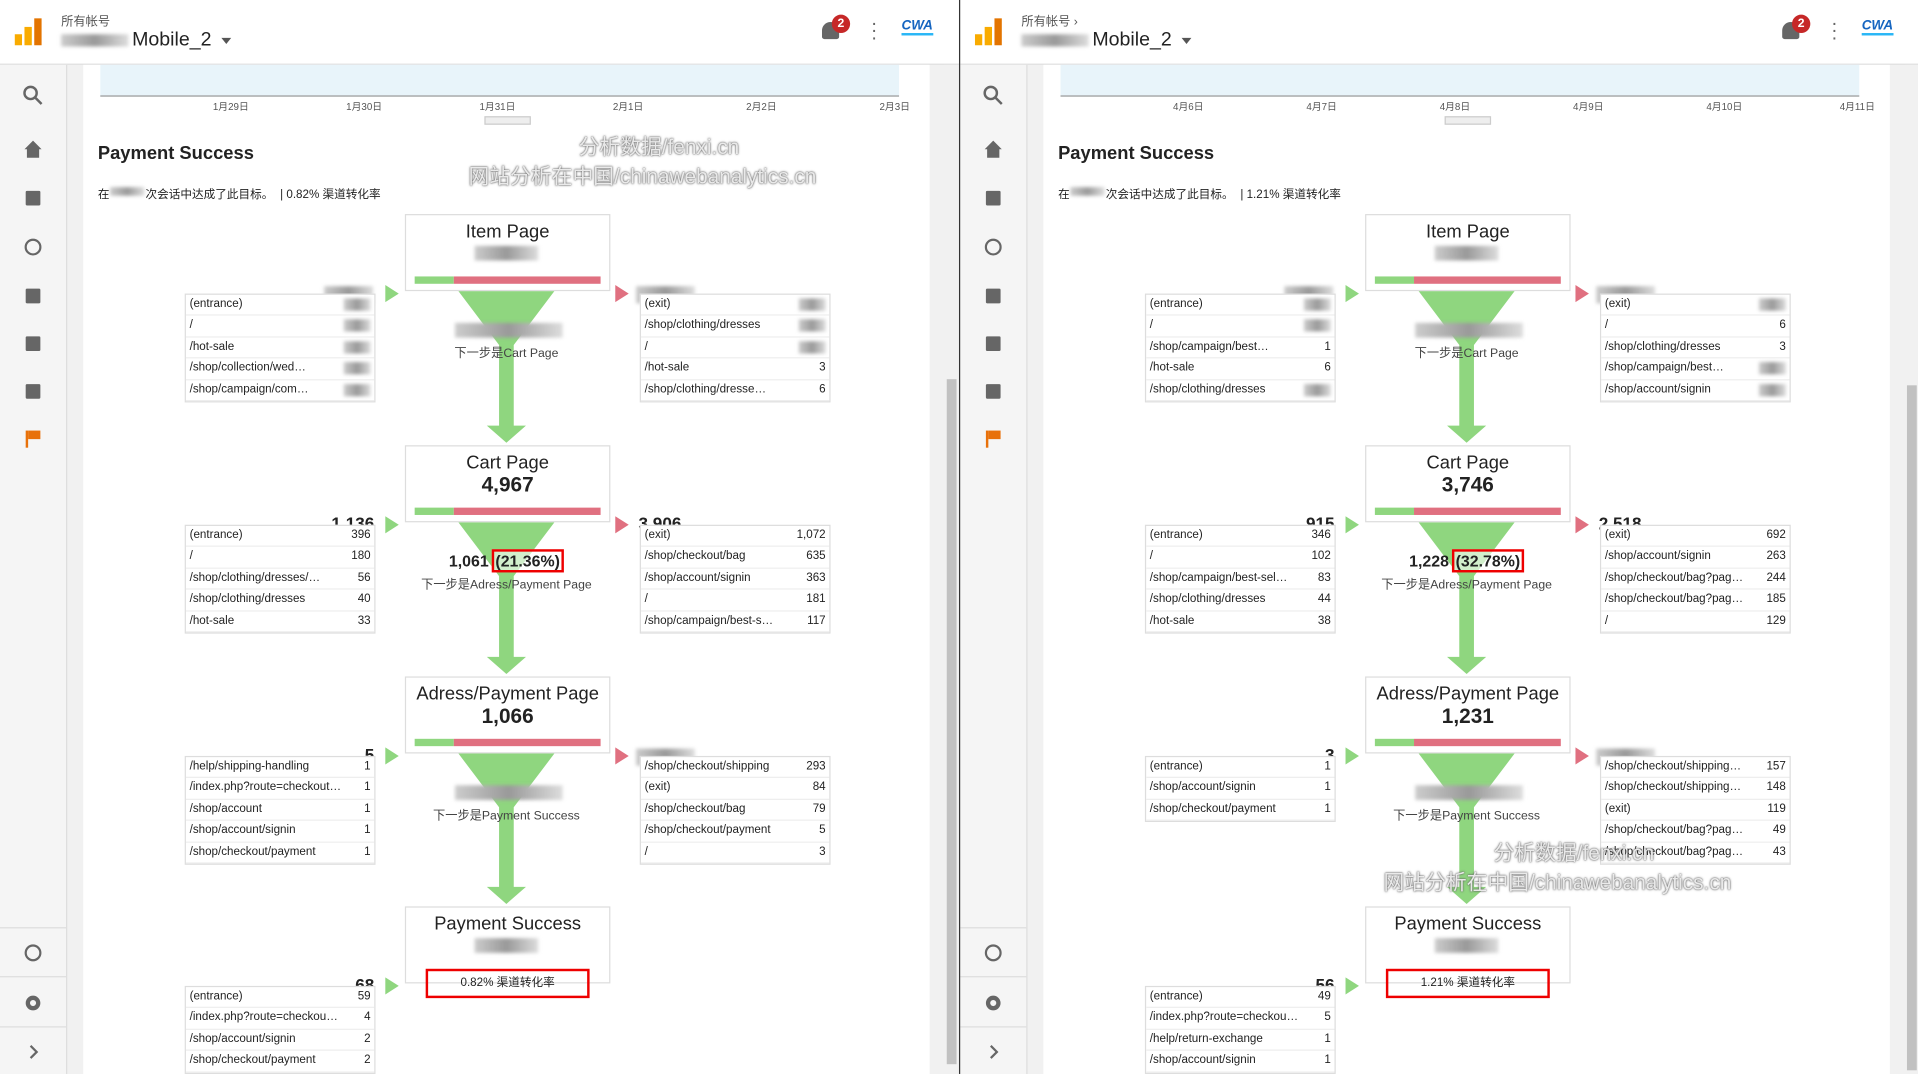 The height and width of the screenshot is (1074, 1918). What do you see at coordinates (1468, 952) in the screenshot?
I see `step-box: Payment Success 1.21% 渠道转化率` at bounding box center [1468, 952].